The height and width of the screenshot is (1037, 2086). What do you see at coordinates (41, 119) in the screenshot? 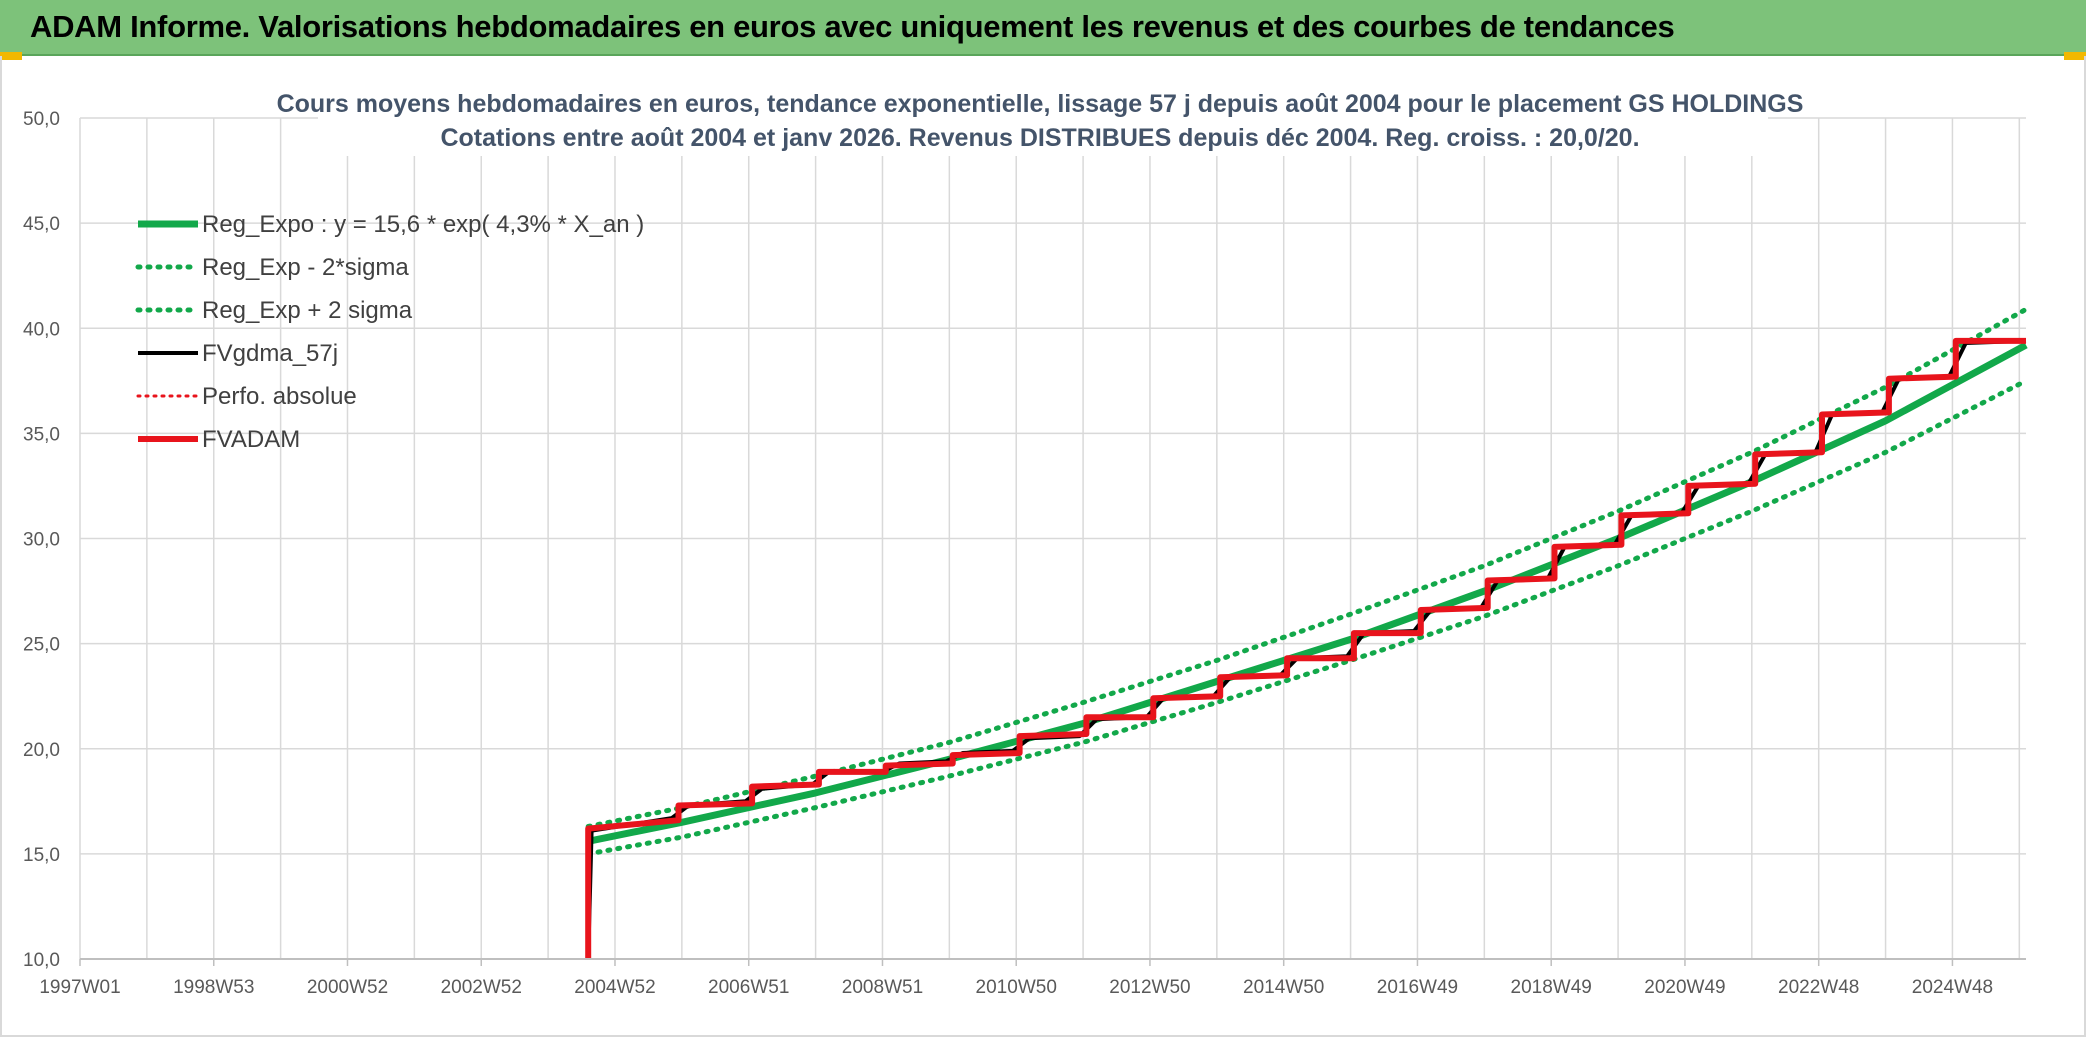
I see `y-tick-label: 50,0` at bounding box center [41, 119].